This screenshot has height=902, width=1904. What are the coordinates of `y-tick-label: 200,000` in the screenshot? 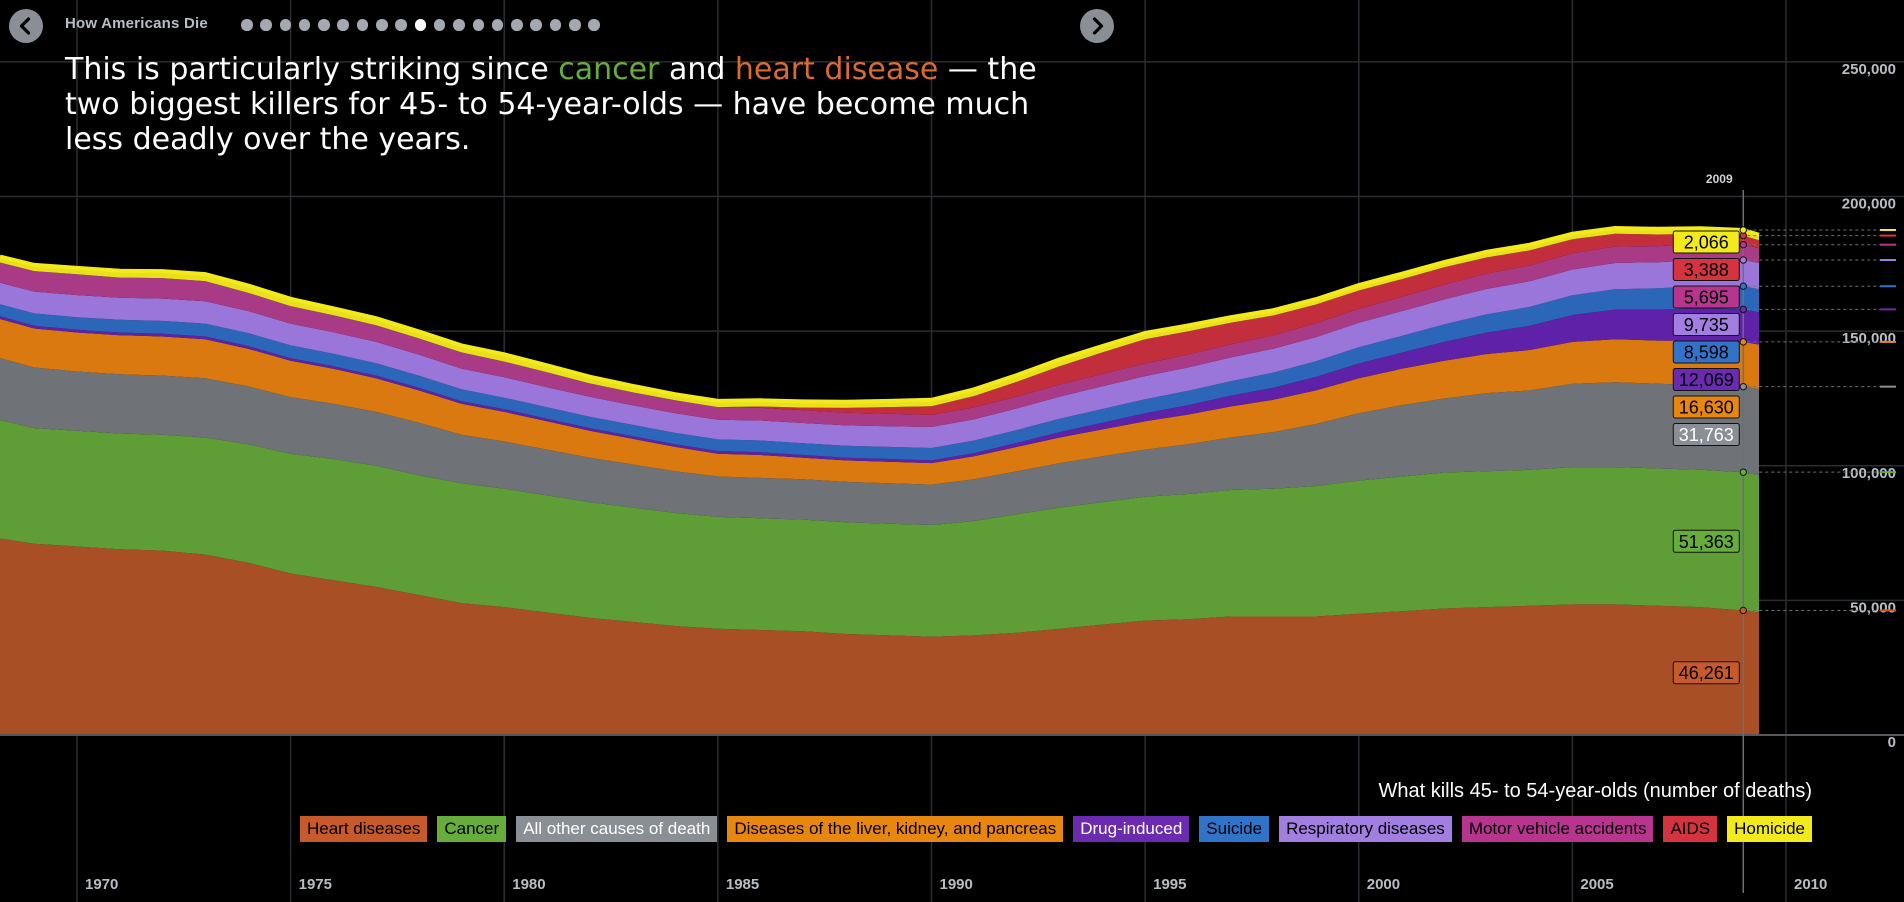 It's located at (1869, 204).